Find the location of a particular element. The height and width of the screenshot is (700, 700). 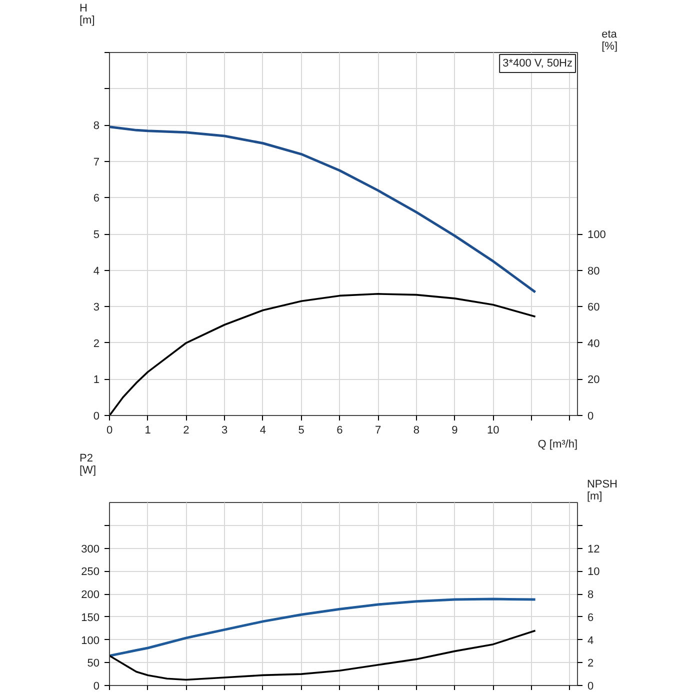

y2-tick-label: 12 is located at coordinates (594, 549).